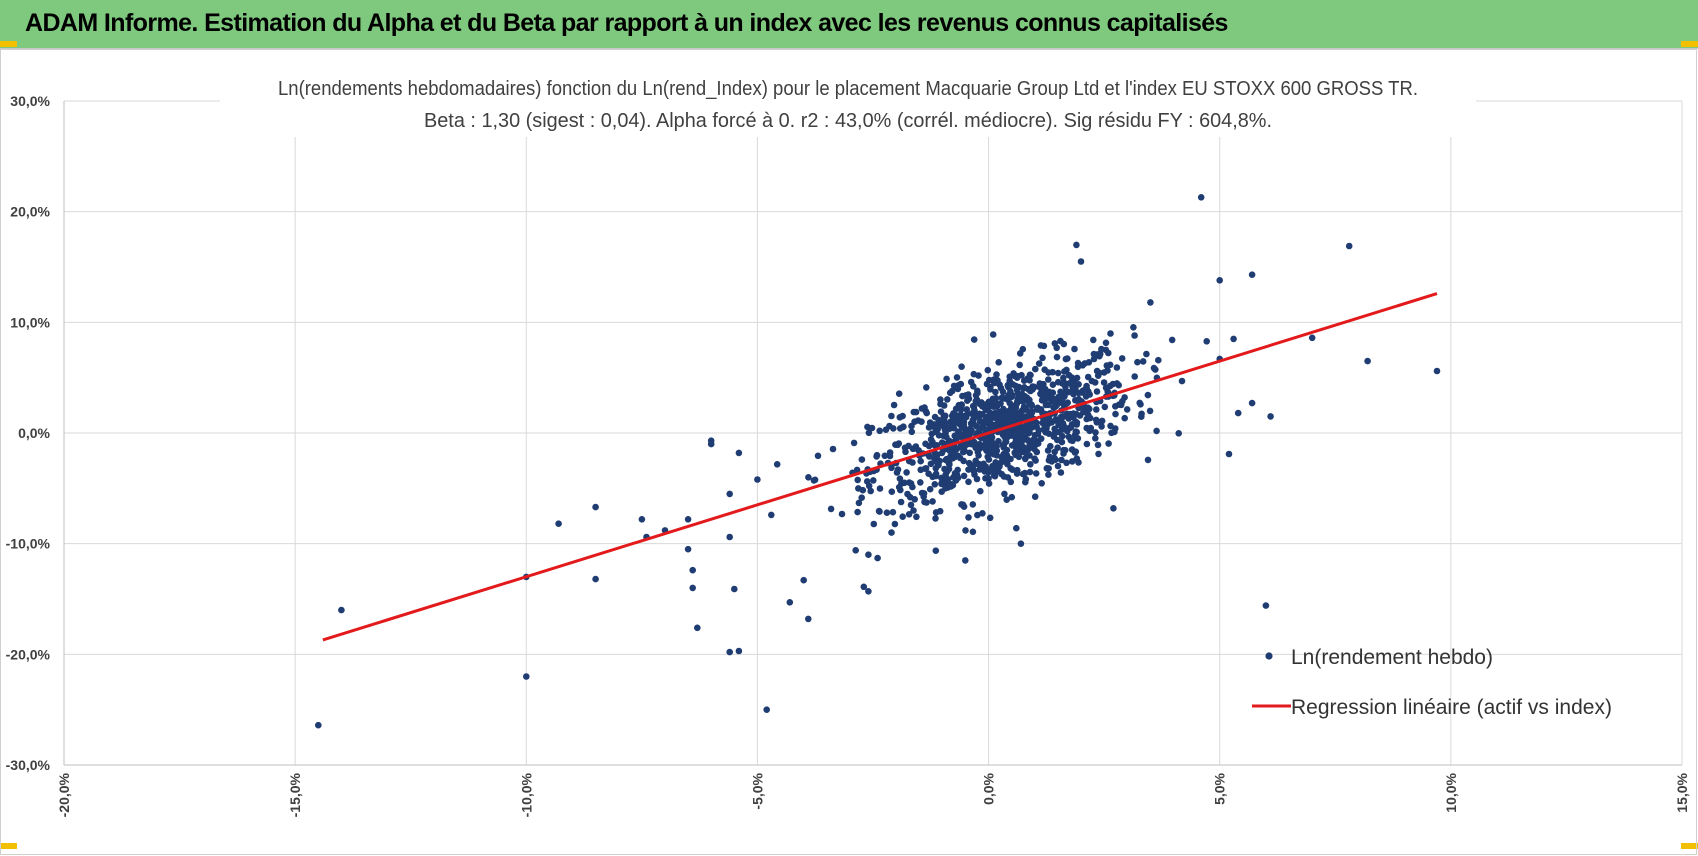  I want to click on x-tick-label: 10,0%, so click(1451, 792).